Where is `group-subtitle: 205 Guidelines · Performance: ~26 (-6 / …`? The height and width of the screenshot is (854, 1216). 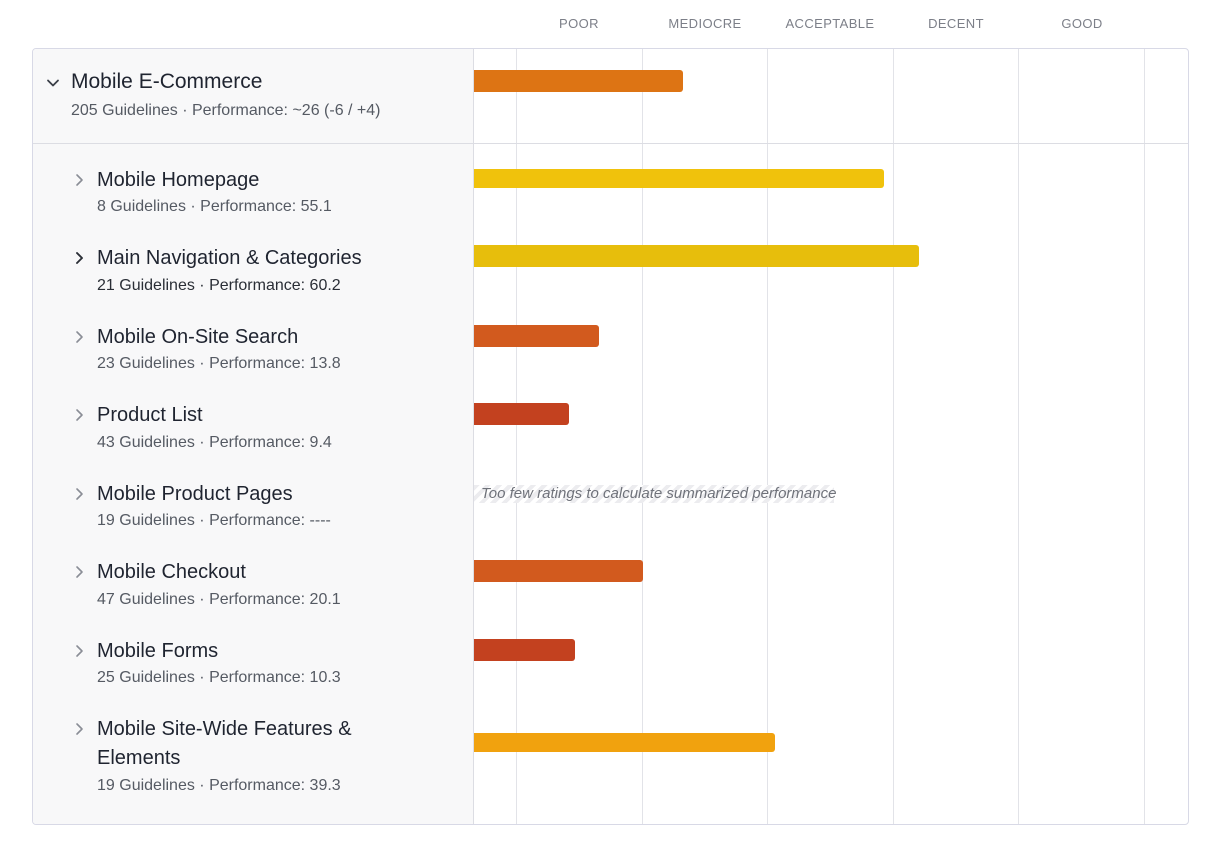 group-subtitle: 205 Guidelines · Performance: ~26 (-6 / … is located at coordinates (226, 110).